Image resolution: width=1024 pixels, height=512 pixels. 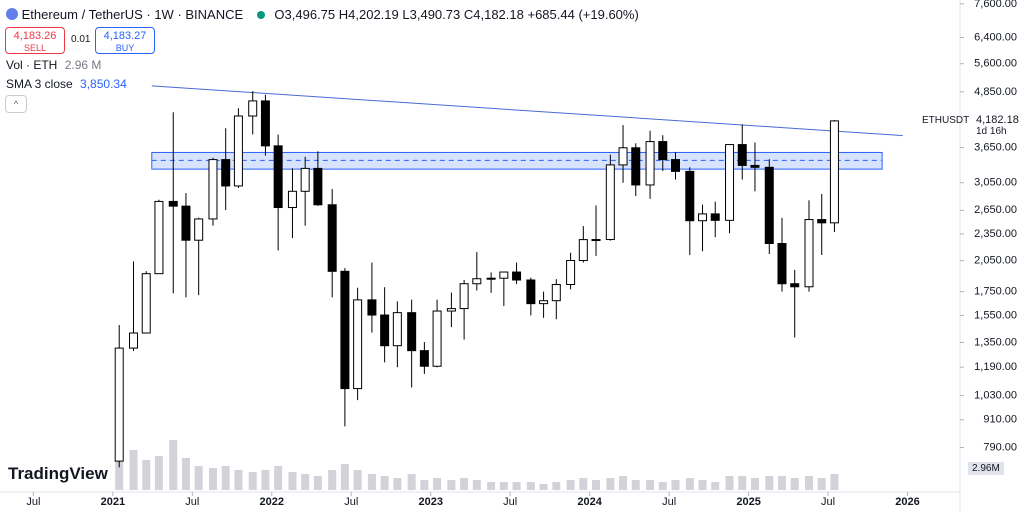 I want to click on buy-button: 4,183.27 BUY, so click(x=125, y=40).